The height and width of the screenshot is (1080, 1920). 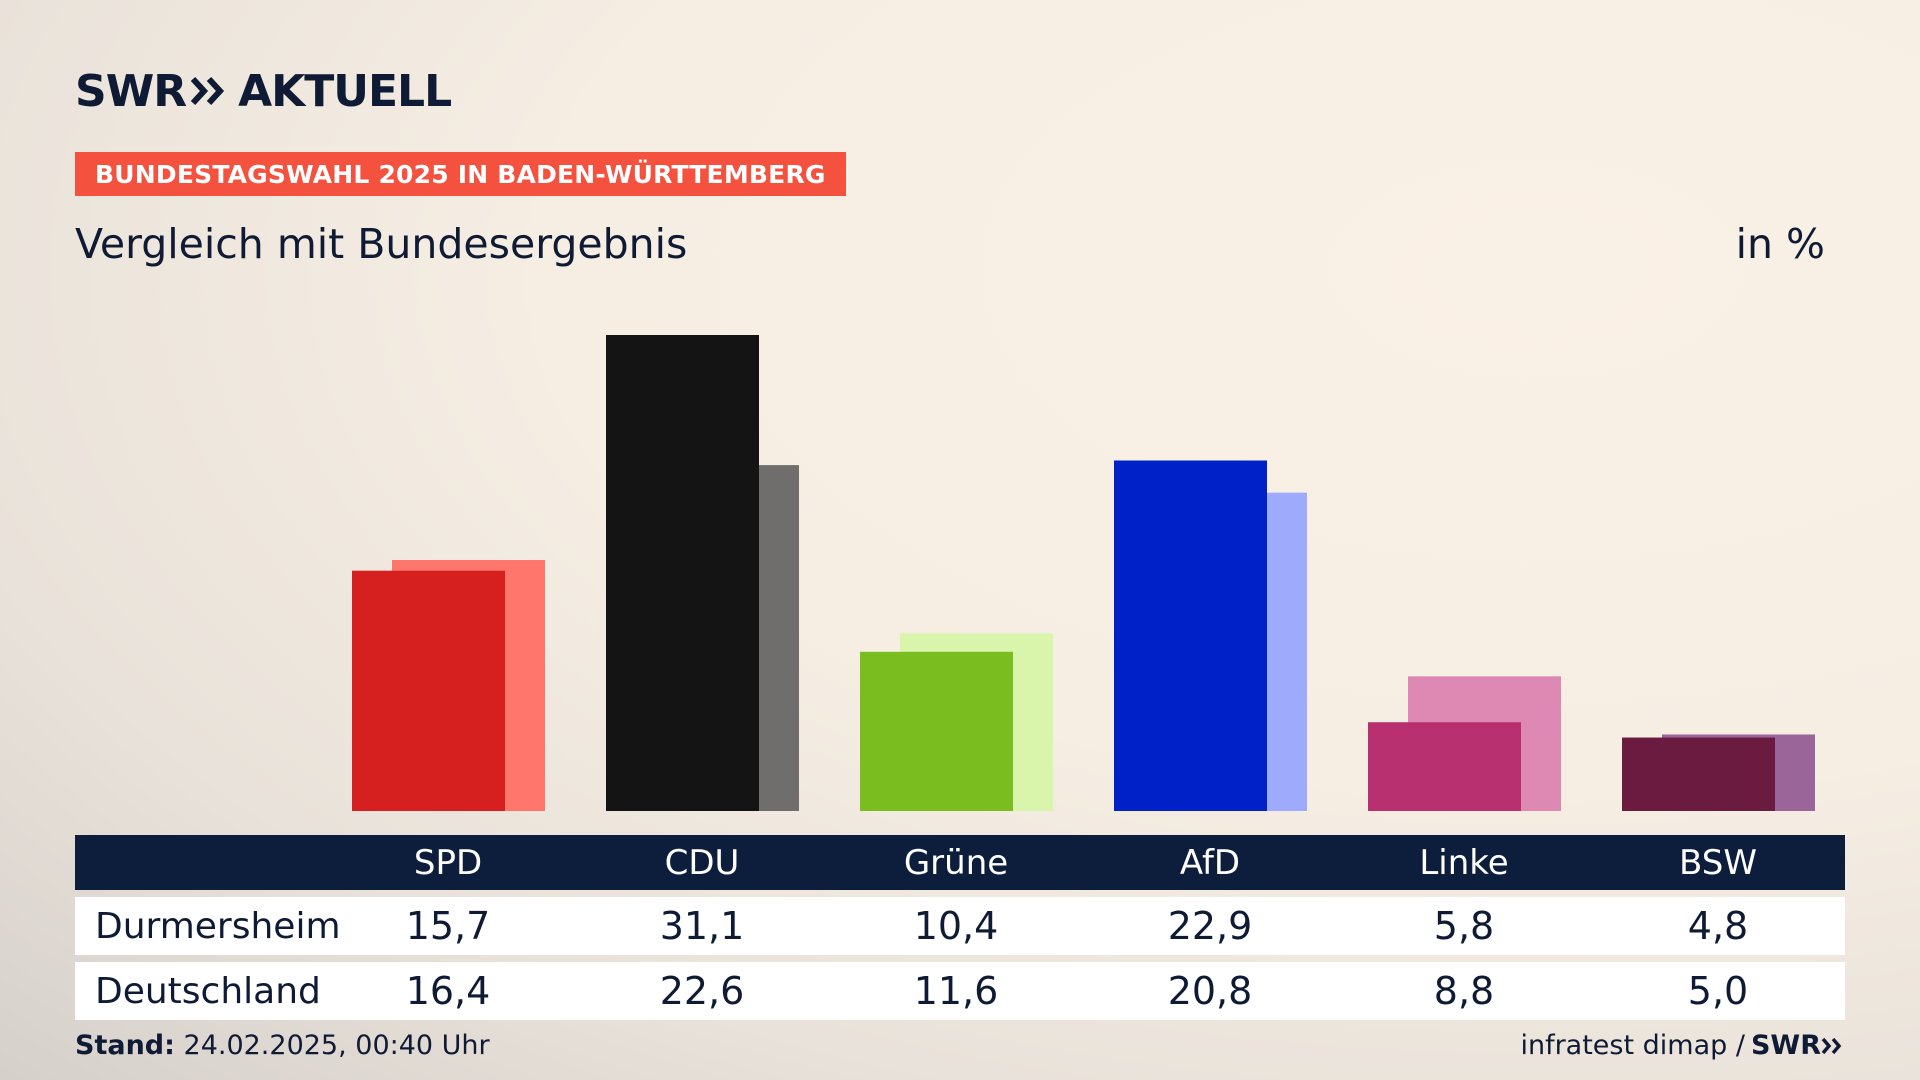 What do you see at coordinates (460, 174) in the screenshot?
I see `election-banner: BUNDESTAGSWAHL 2025 IN BADEN-WÜRTTEMBERG` at bounding box center [460, 174].